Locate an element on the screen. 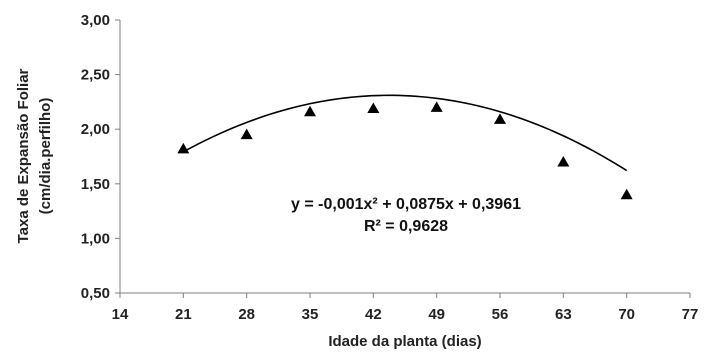 This screenshot has height=355, width=715. x-tick-label: 70 is located at coordinates (626, 314).